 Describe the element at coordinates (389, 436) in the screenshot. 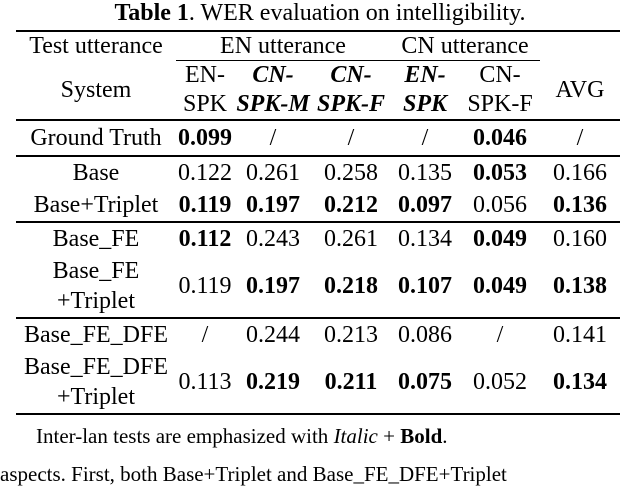

I see `note-plus: +` at that location.